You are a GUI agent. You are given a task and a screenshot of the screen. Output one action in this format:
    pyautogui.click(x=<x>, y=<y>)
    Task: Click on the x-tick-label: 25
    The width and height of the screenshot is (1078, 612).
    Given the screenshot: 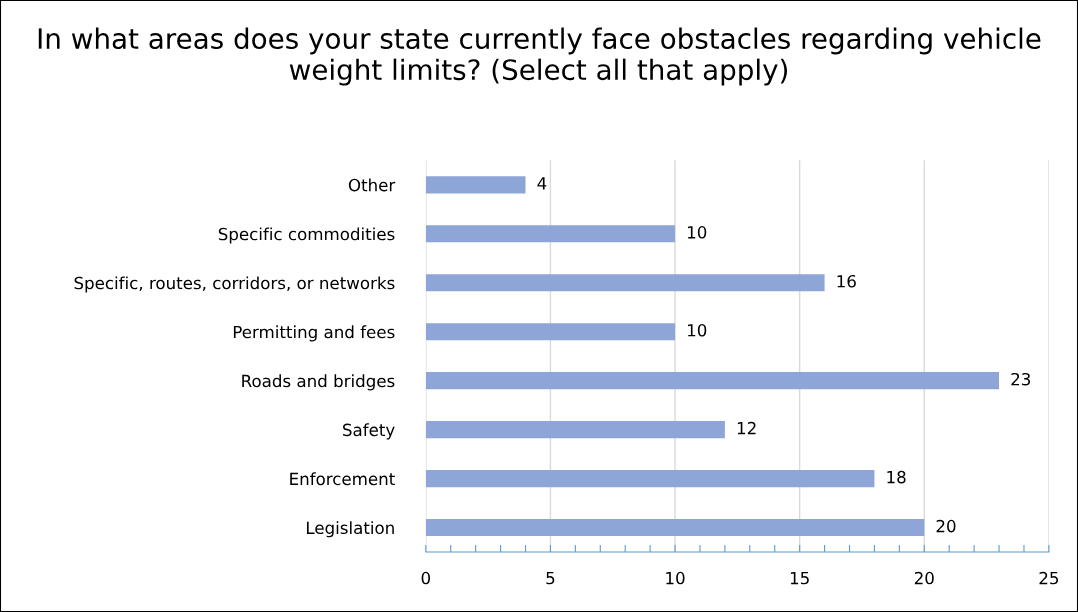 What is the action you would take?
    pyautogui.click(x=1049, y=578)
    